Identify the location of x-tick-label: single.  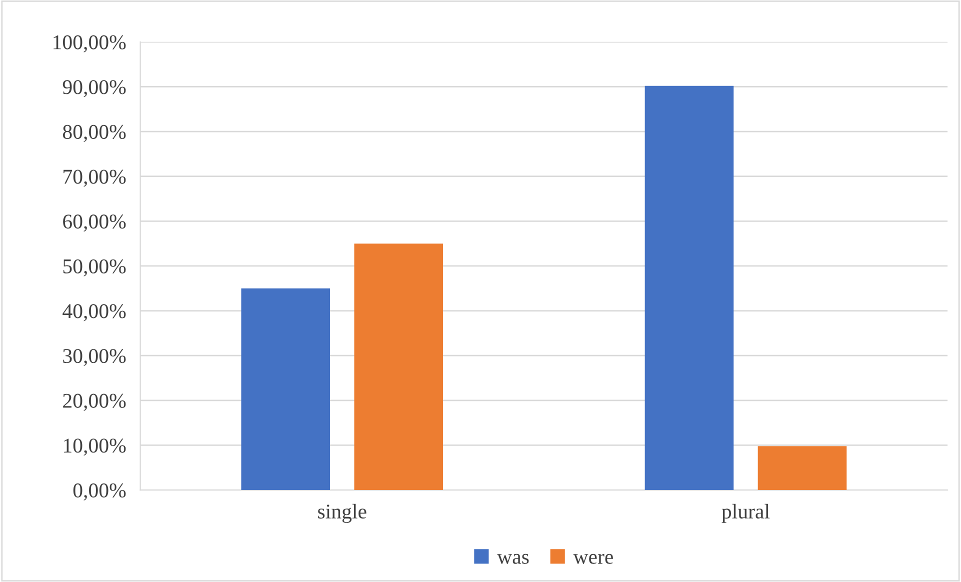
(342, 513).